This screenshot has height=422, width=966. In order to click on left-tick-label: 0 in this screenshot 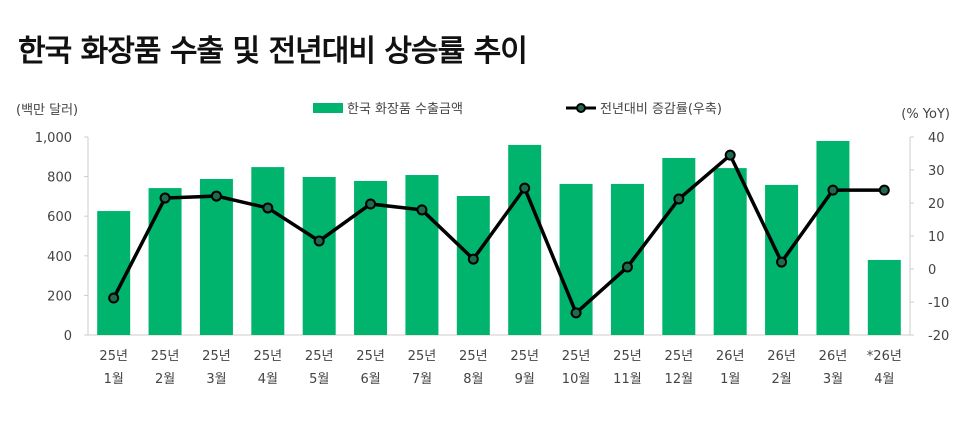, I will do `click(68, 336)`.